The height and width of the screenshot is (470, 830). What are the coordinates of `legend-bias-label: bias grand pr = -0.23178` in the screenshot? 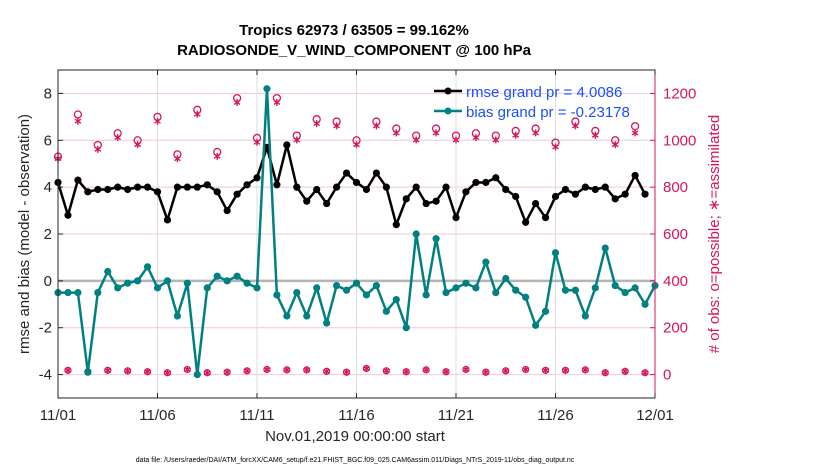 It's located at (548, 112).